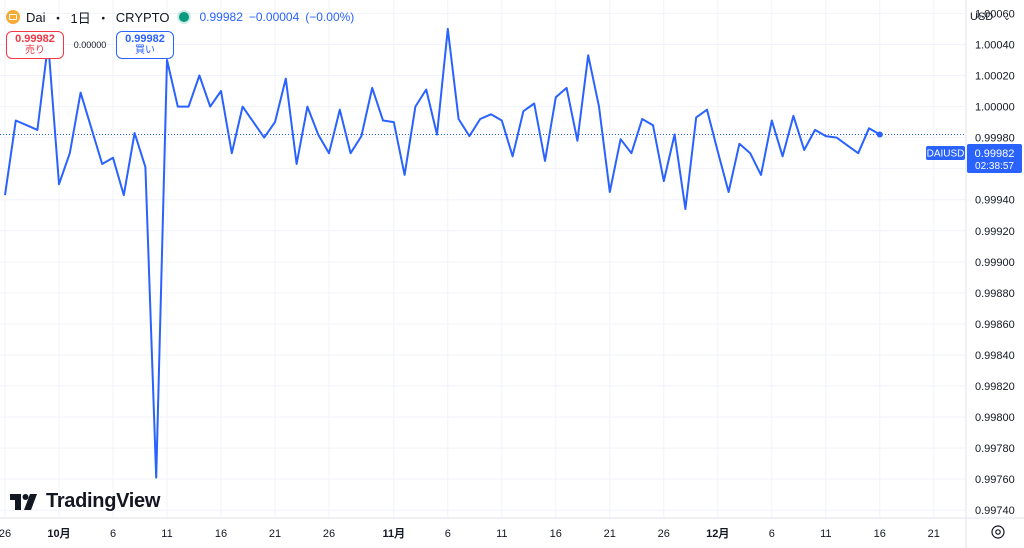 The height and width of the screenshot is (548, 1024). I want to click on x-tick-label: 10月, so click(58, 533).